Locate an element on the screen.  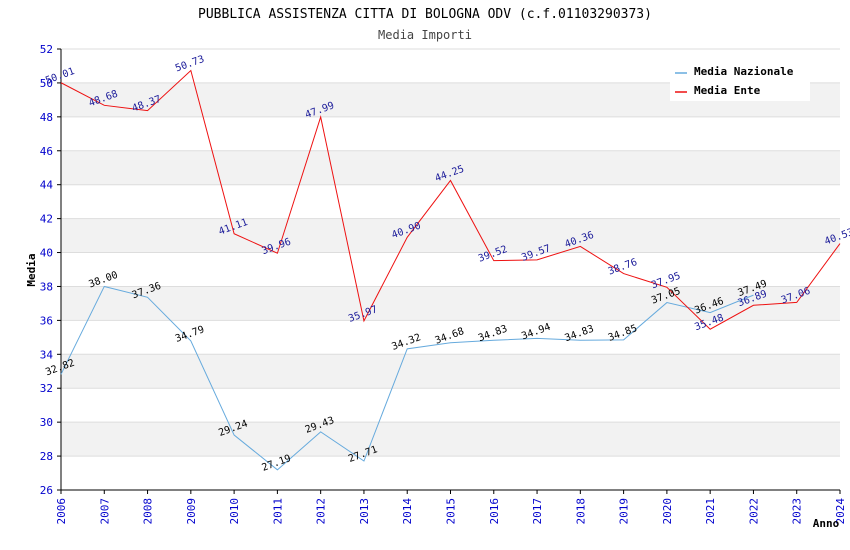
chart-subtitle: Media Importi is located at coordinates (425, 35).